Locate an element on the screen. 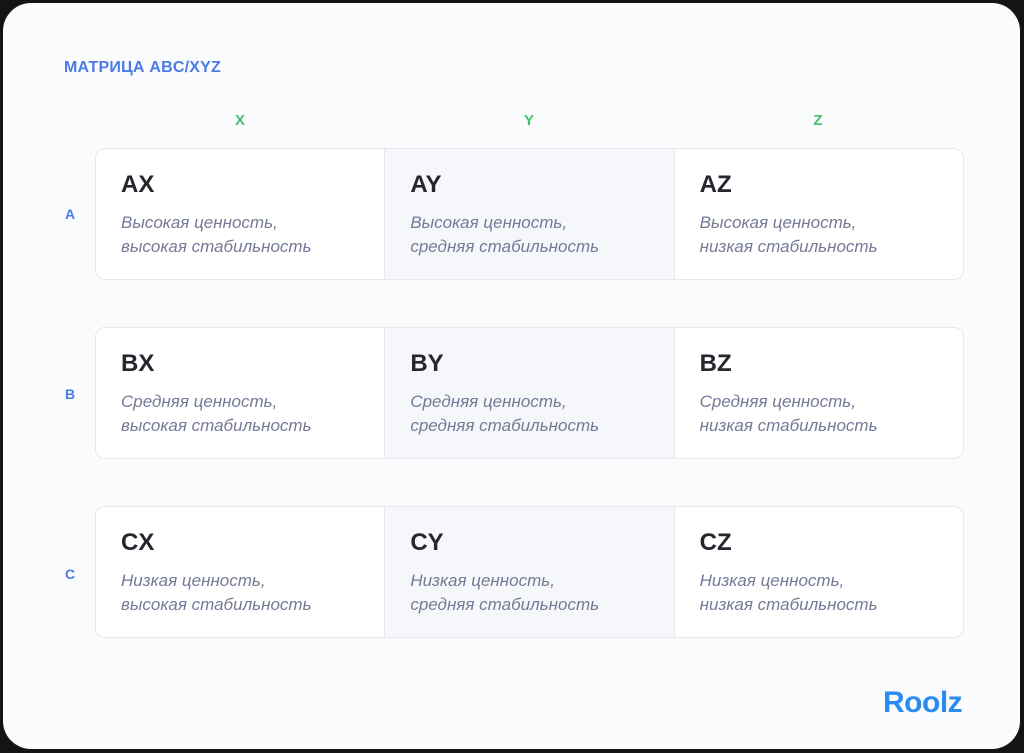 The height and width of the screenshot is (753, 1024). cell-description: Низкая ценность, низкая стабильность is located at coordinates (819, 593).